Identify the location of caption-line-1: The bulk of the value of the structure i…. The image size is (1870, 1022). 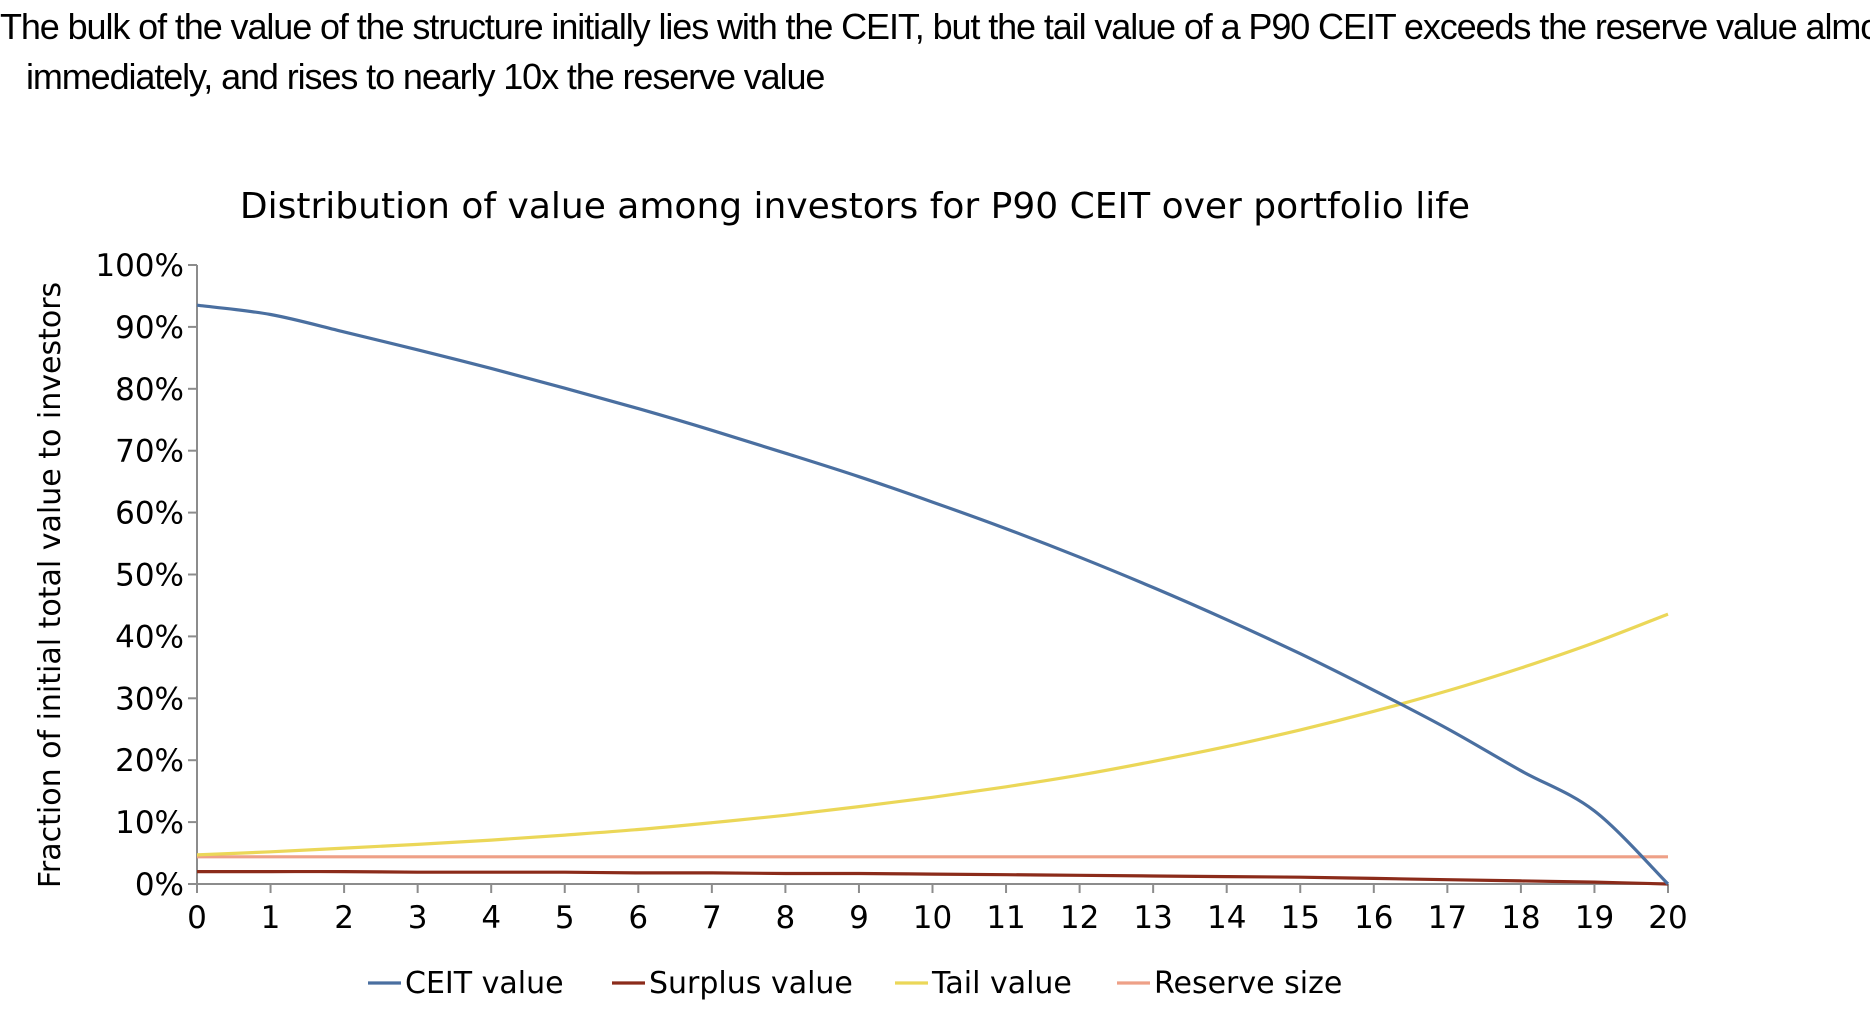
(935, 26).